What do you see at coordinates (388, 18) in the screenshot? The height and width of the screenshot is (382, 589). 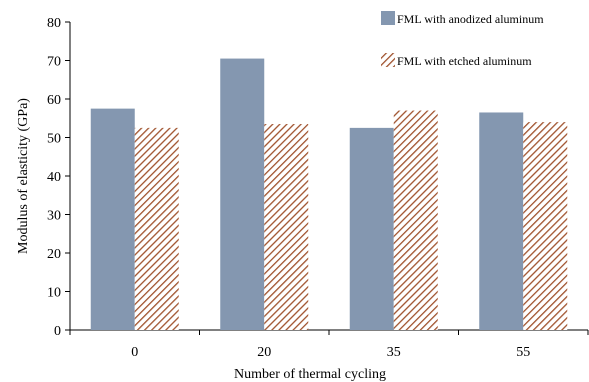 I see `legend-swatch-anodized` at bounding box center [388, 18].